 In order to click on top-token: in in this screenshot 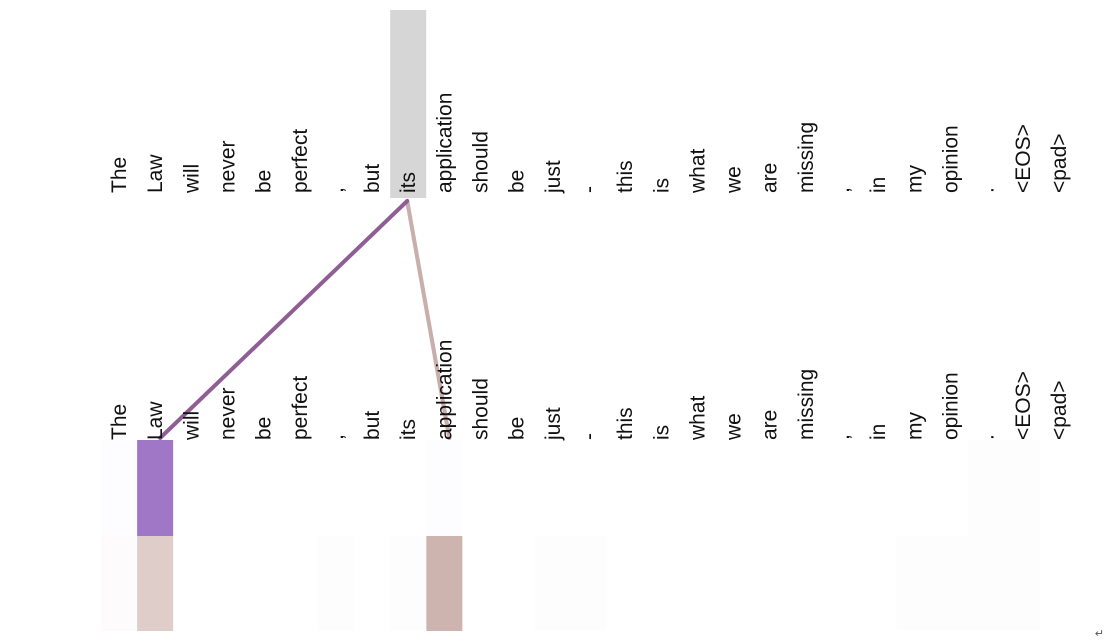, I will do `click(878, 185)`.